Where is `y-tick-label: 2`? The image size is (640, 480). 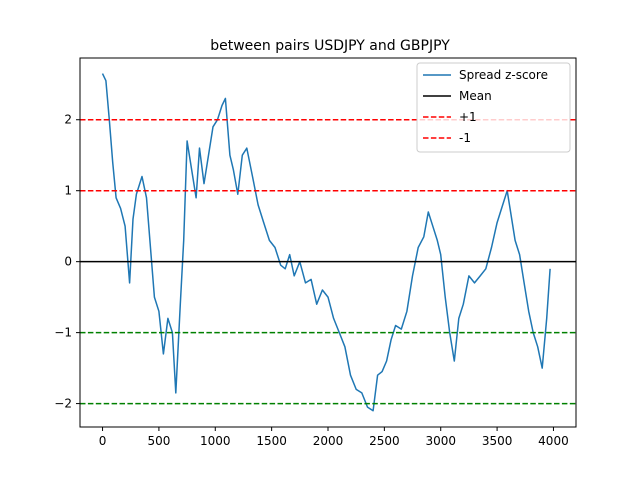
y-tick-label: 2 is located at coordinates (68, 120).